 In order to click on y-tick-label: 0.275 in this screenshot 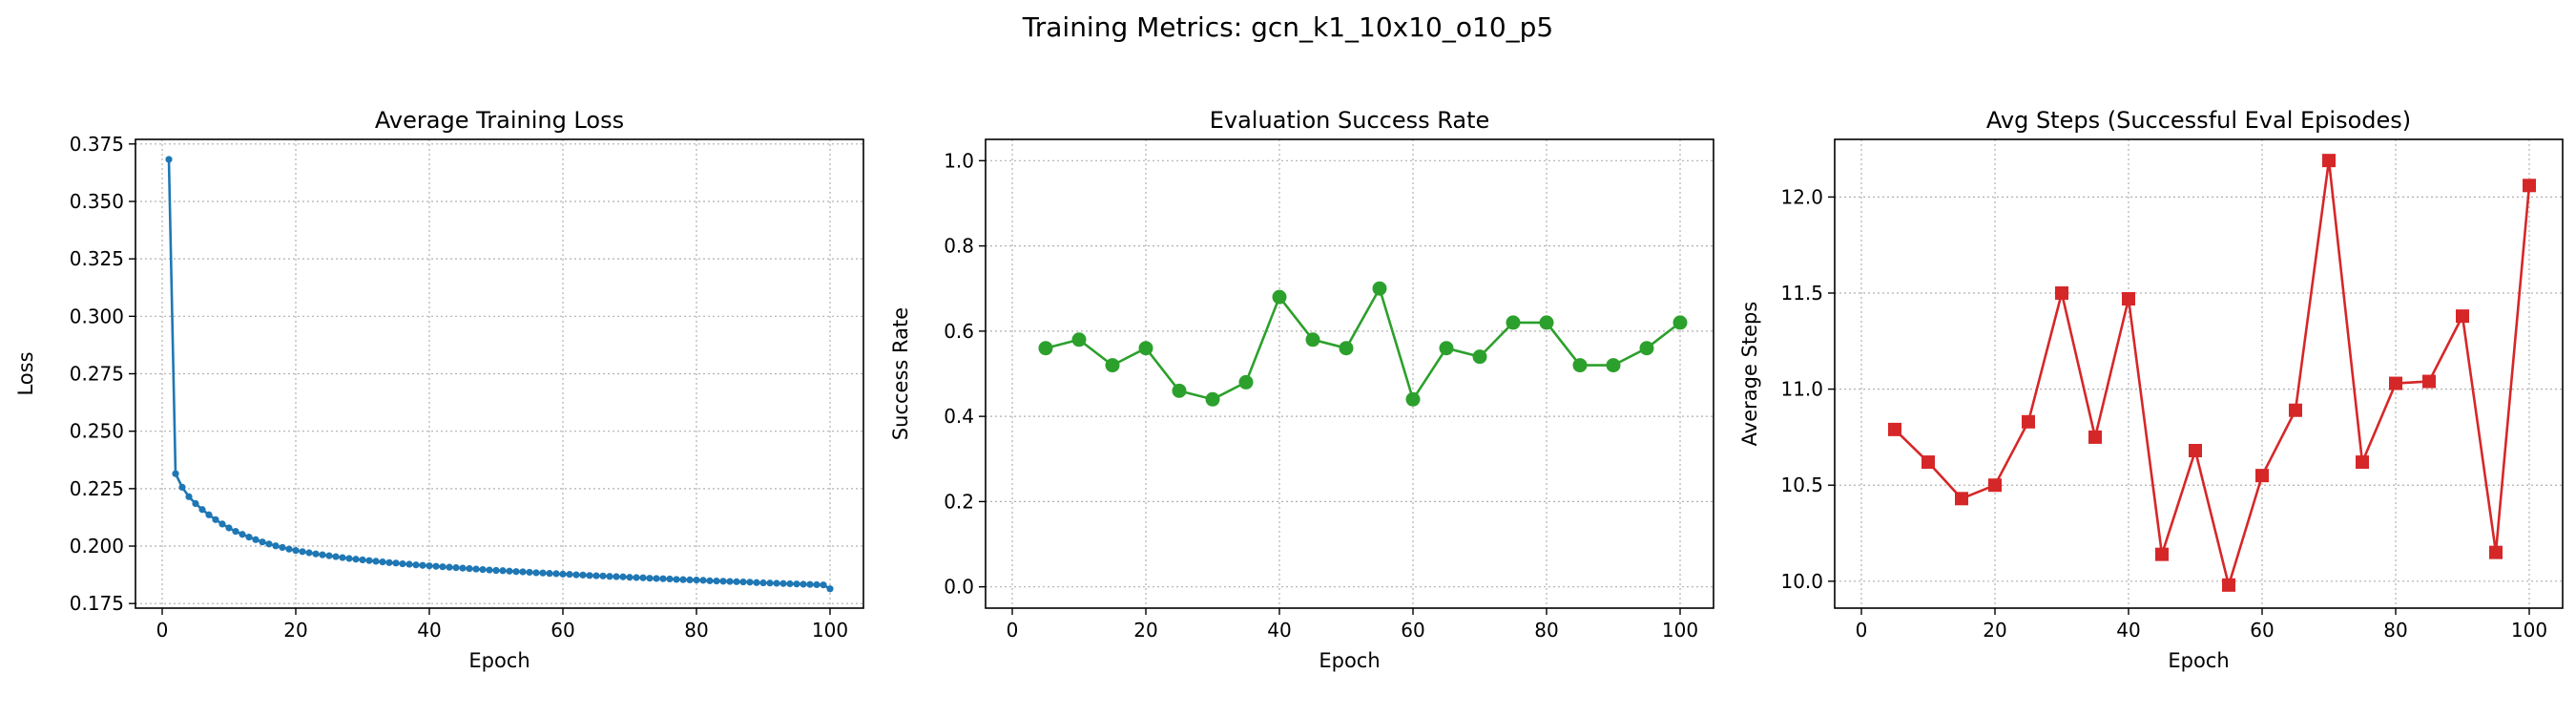, I will do `click(97, 374)`.